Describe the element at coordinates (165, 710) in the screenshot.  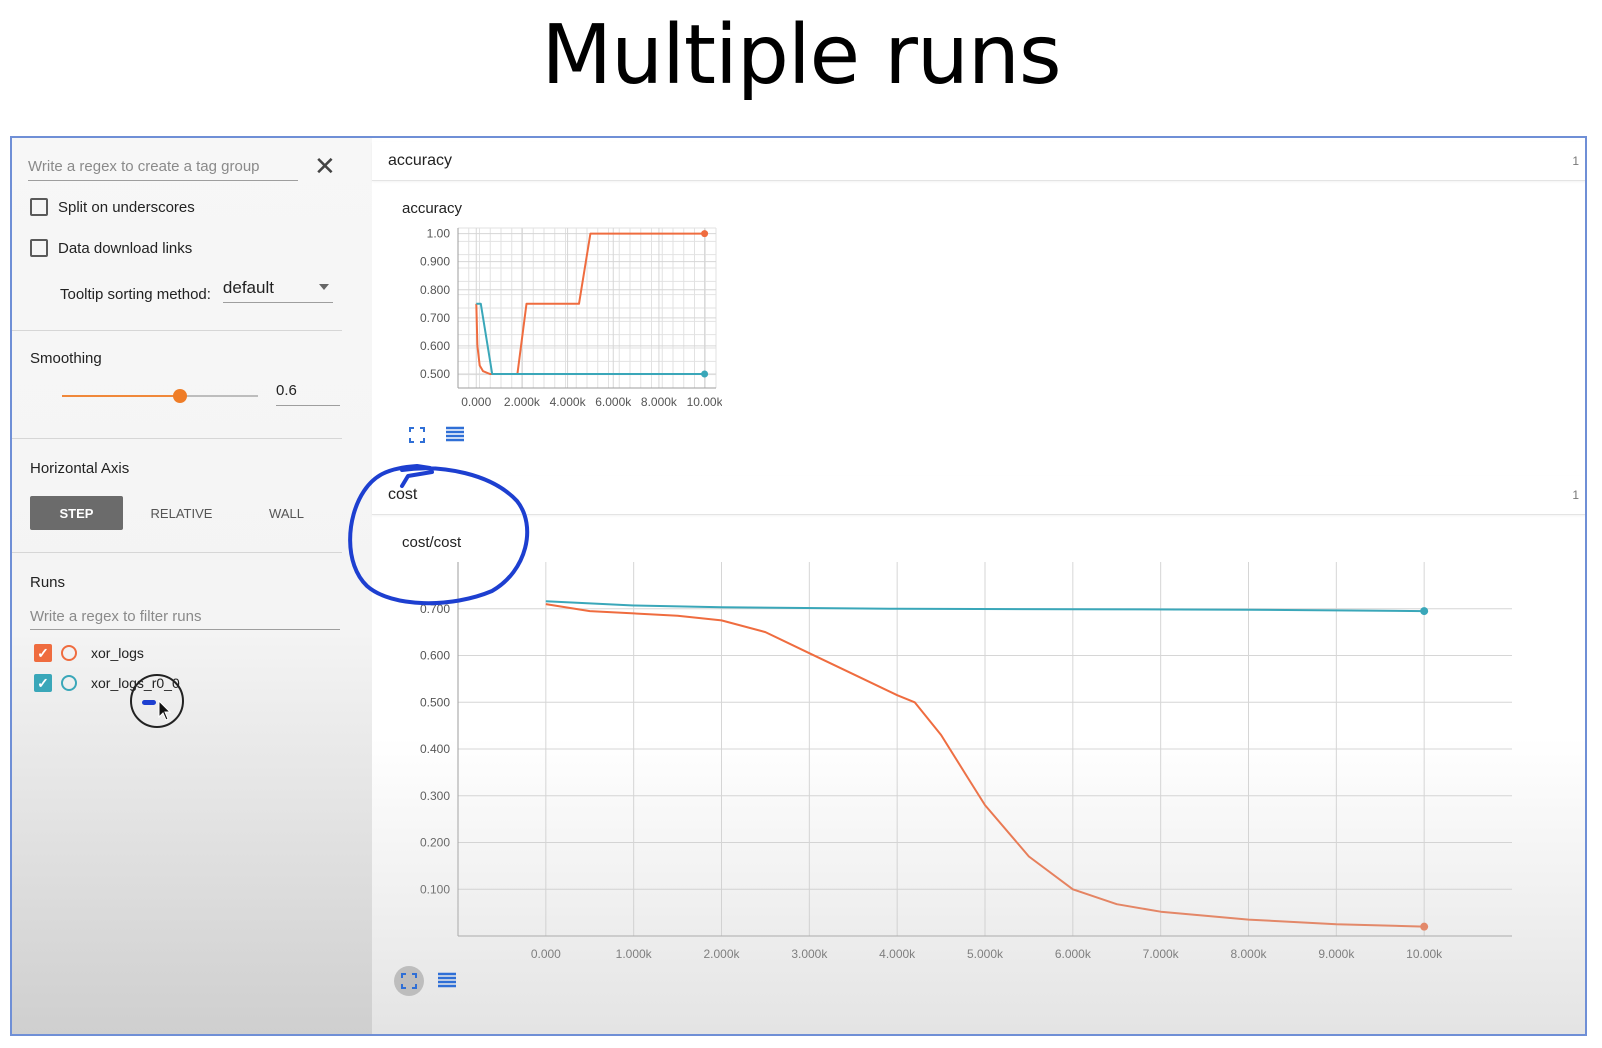
I see `cursor-icon` at that location.